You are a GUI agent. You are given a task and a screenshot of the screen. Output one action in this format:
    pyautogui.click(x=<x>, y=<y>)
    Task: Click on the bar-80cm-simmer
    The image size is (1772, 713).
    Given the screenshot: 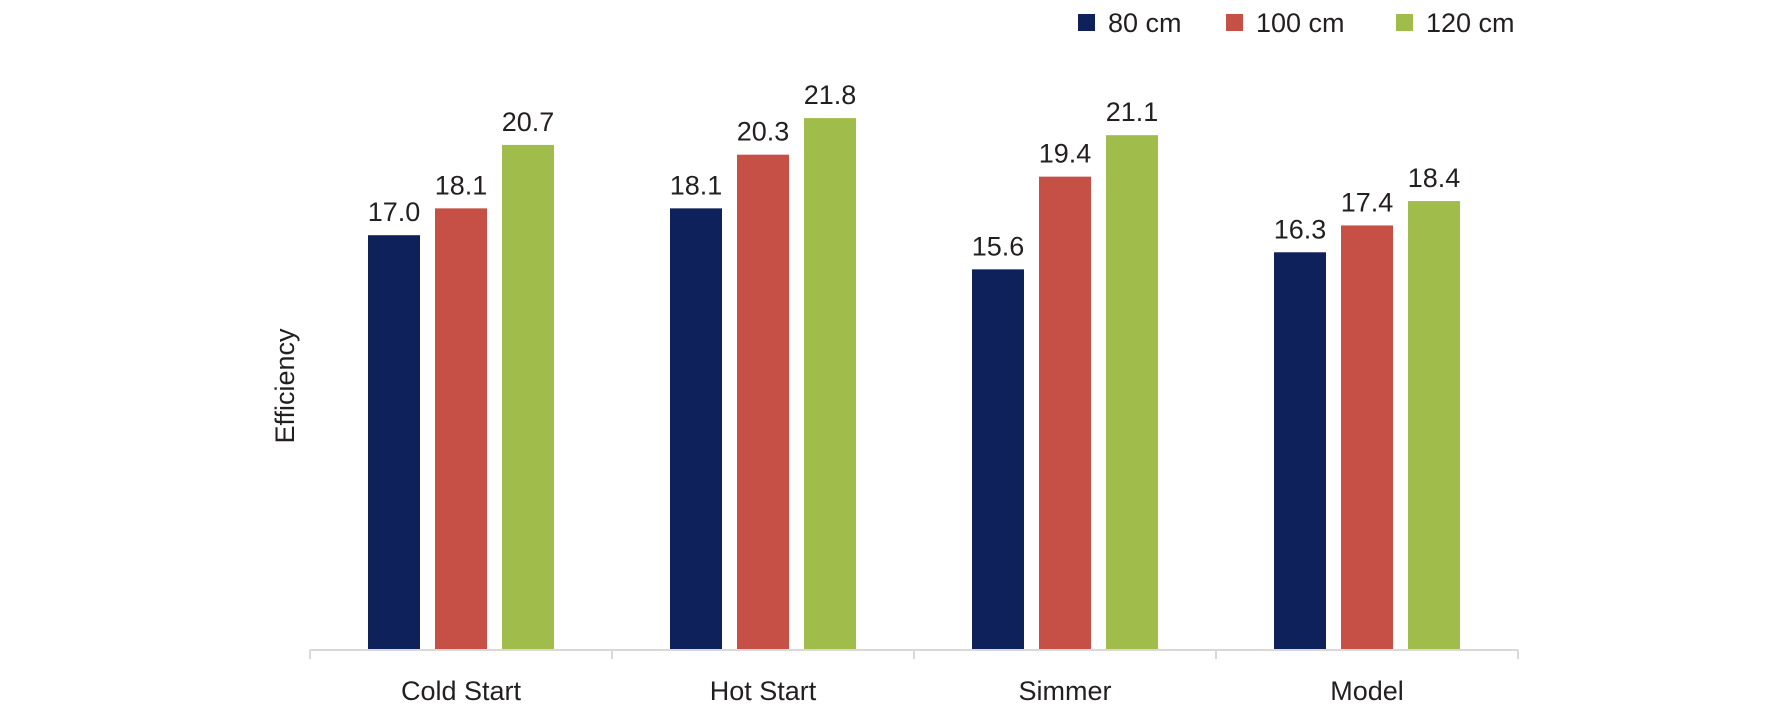 What is the action you would take?
    pyautogui.click(x=998, y=459)
    